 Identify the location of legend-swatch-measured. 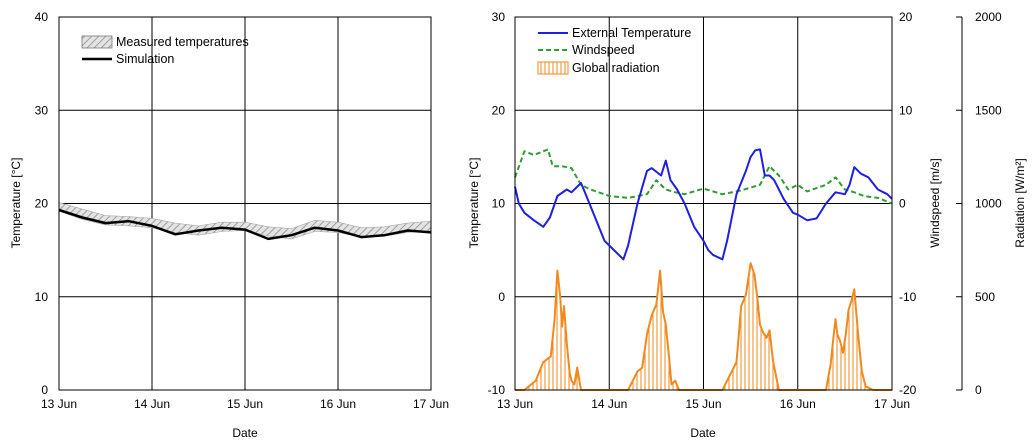
(97, 42).